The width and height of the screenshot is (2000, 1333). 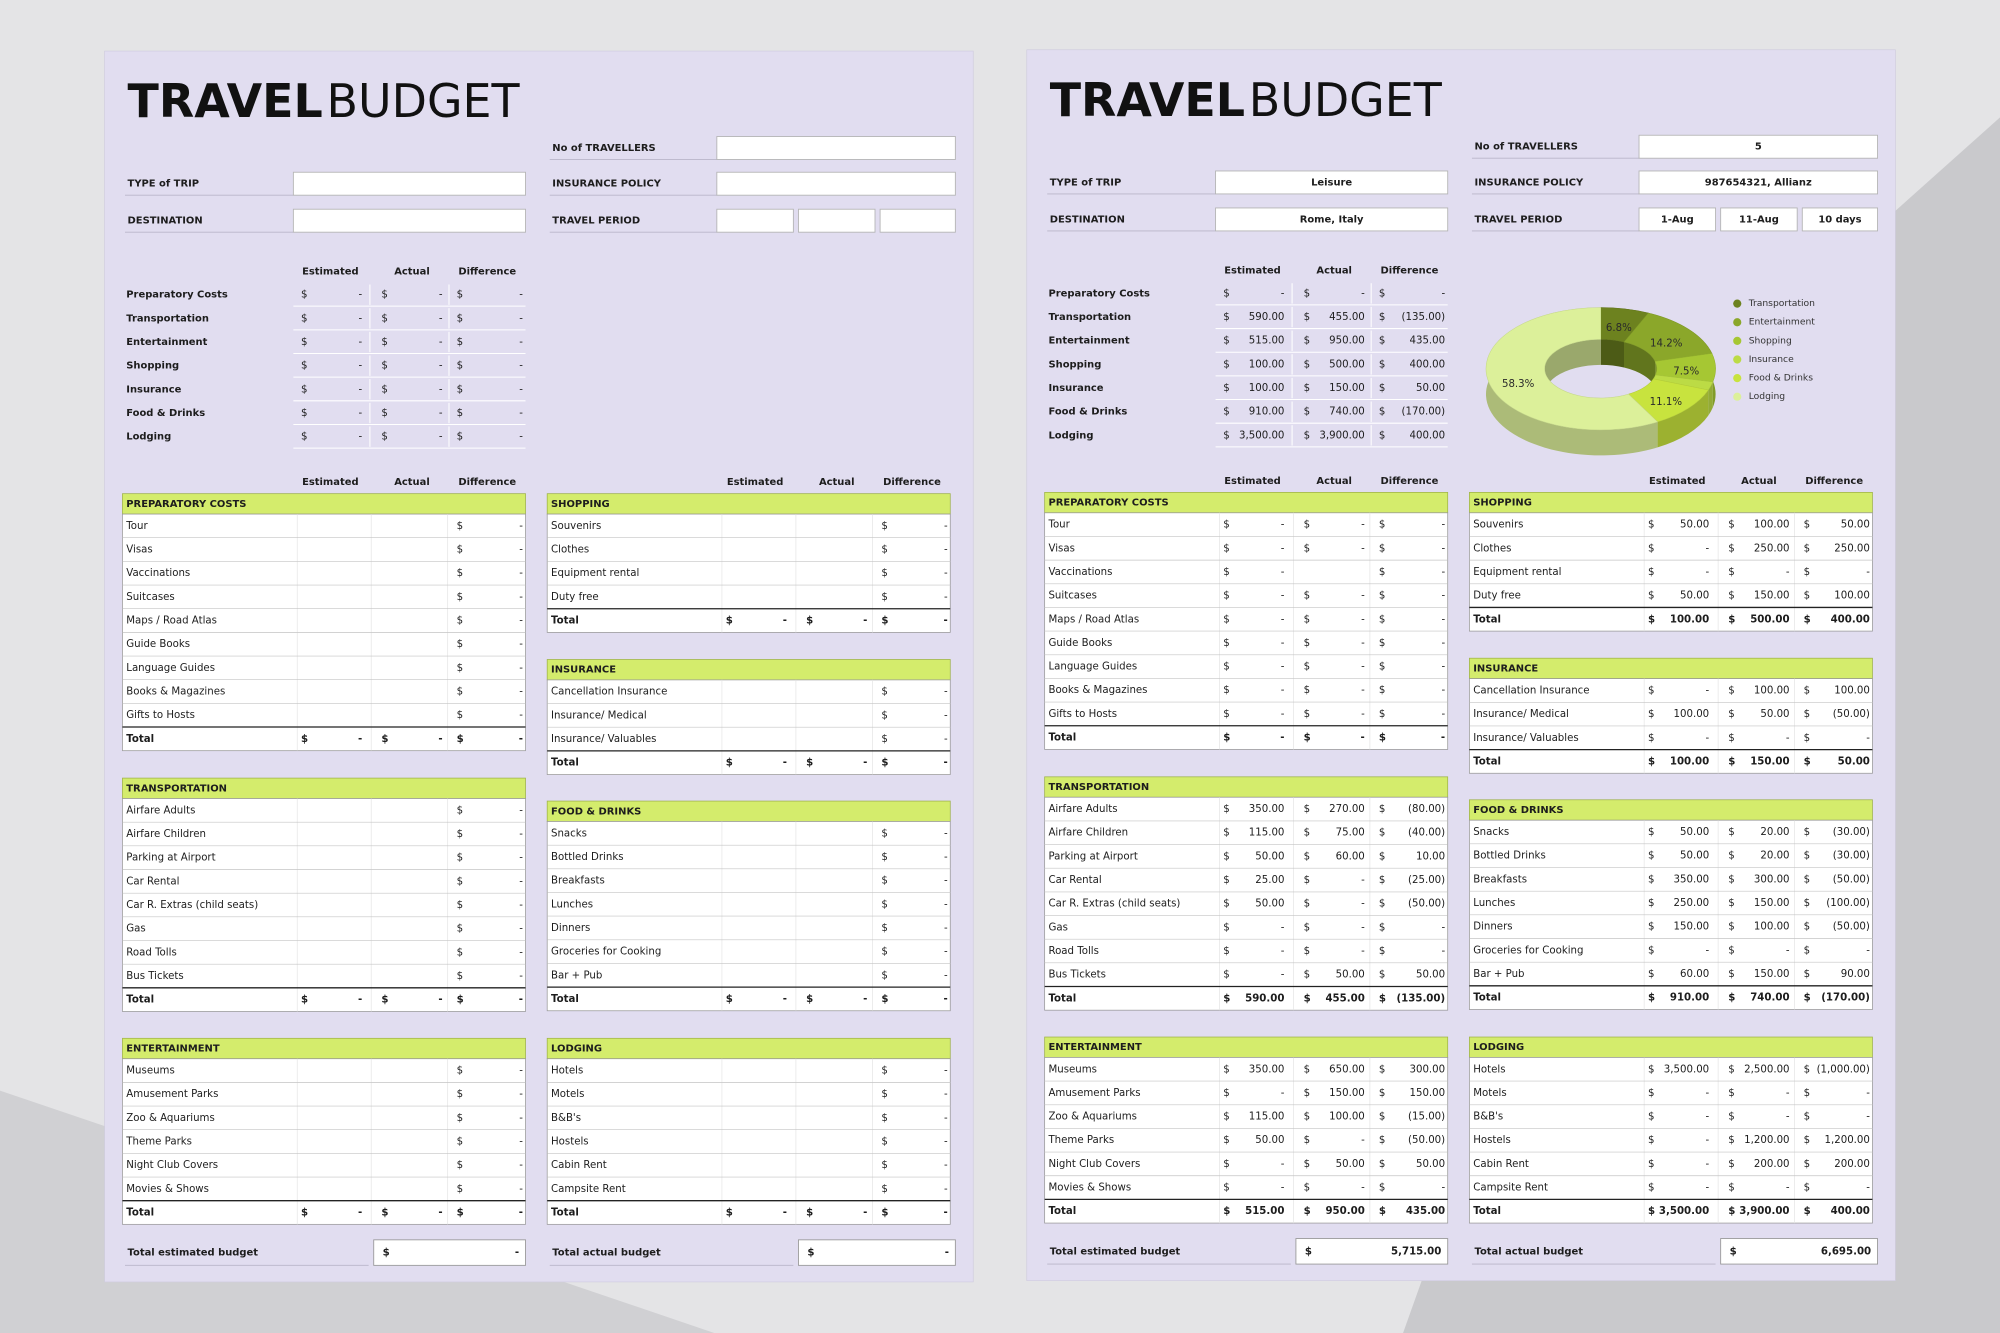 What do you see at coordinates (1489, 1069) in the screenshot?
I see `item-label: Hotels` at bounding box center [1489, 1069].